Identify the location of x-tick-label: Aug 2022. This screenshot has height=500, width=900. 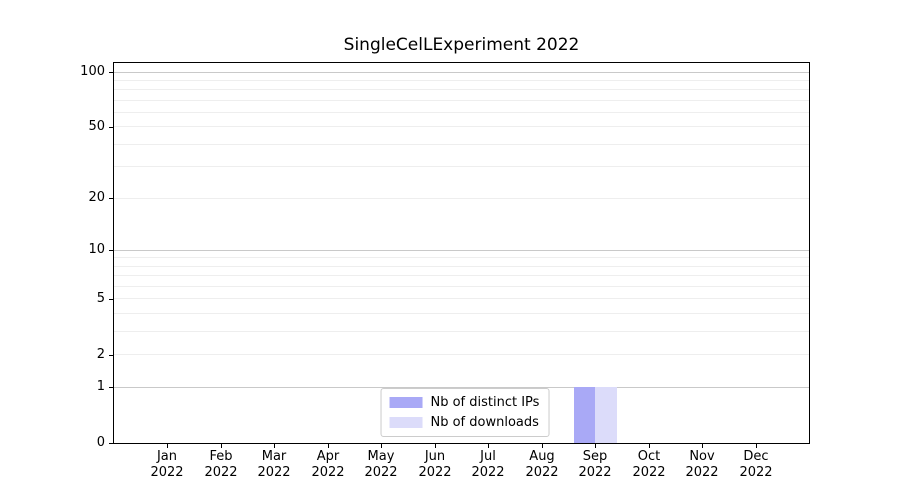
(542, 465).